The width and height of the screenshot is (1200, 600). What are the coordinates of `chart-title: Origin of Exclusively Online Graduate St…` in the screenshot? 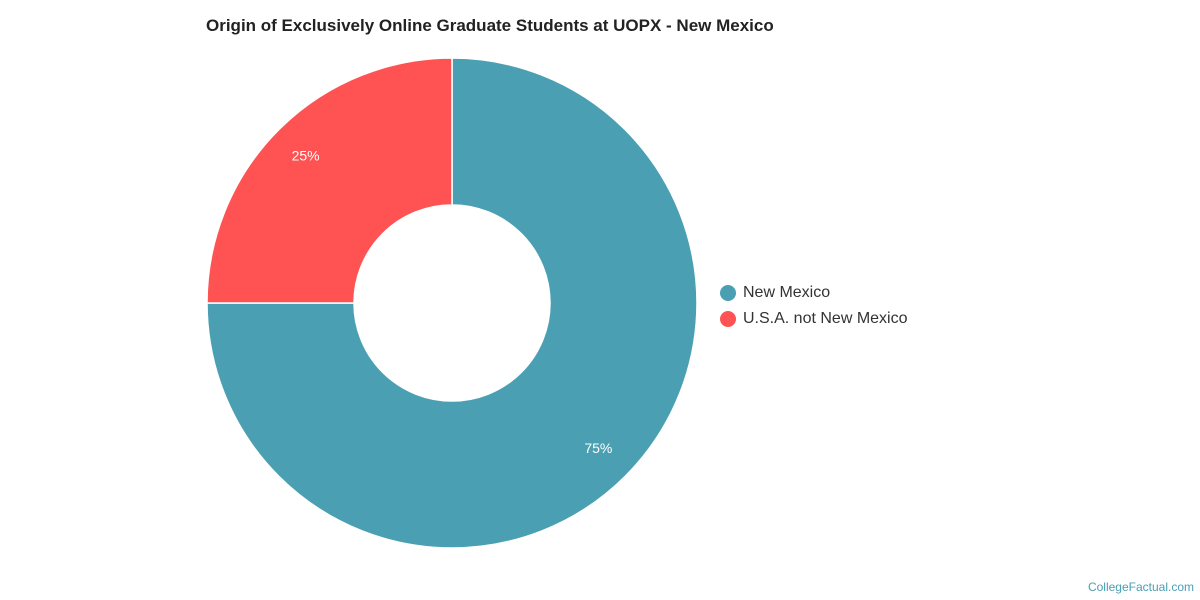 It's located at (490, 25).